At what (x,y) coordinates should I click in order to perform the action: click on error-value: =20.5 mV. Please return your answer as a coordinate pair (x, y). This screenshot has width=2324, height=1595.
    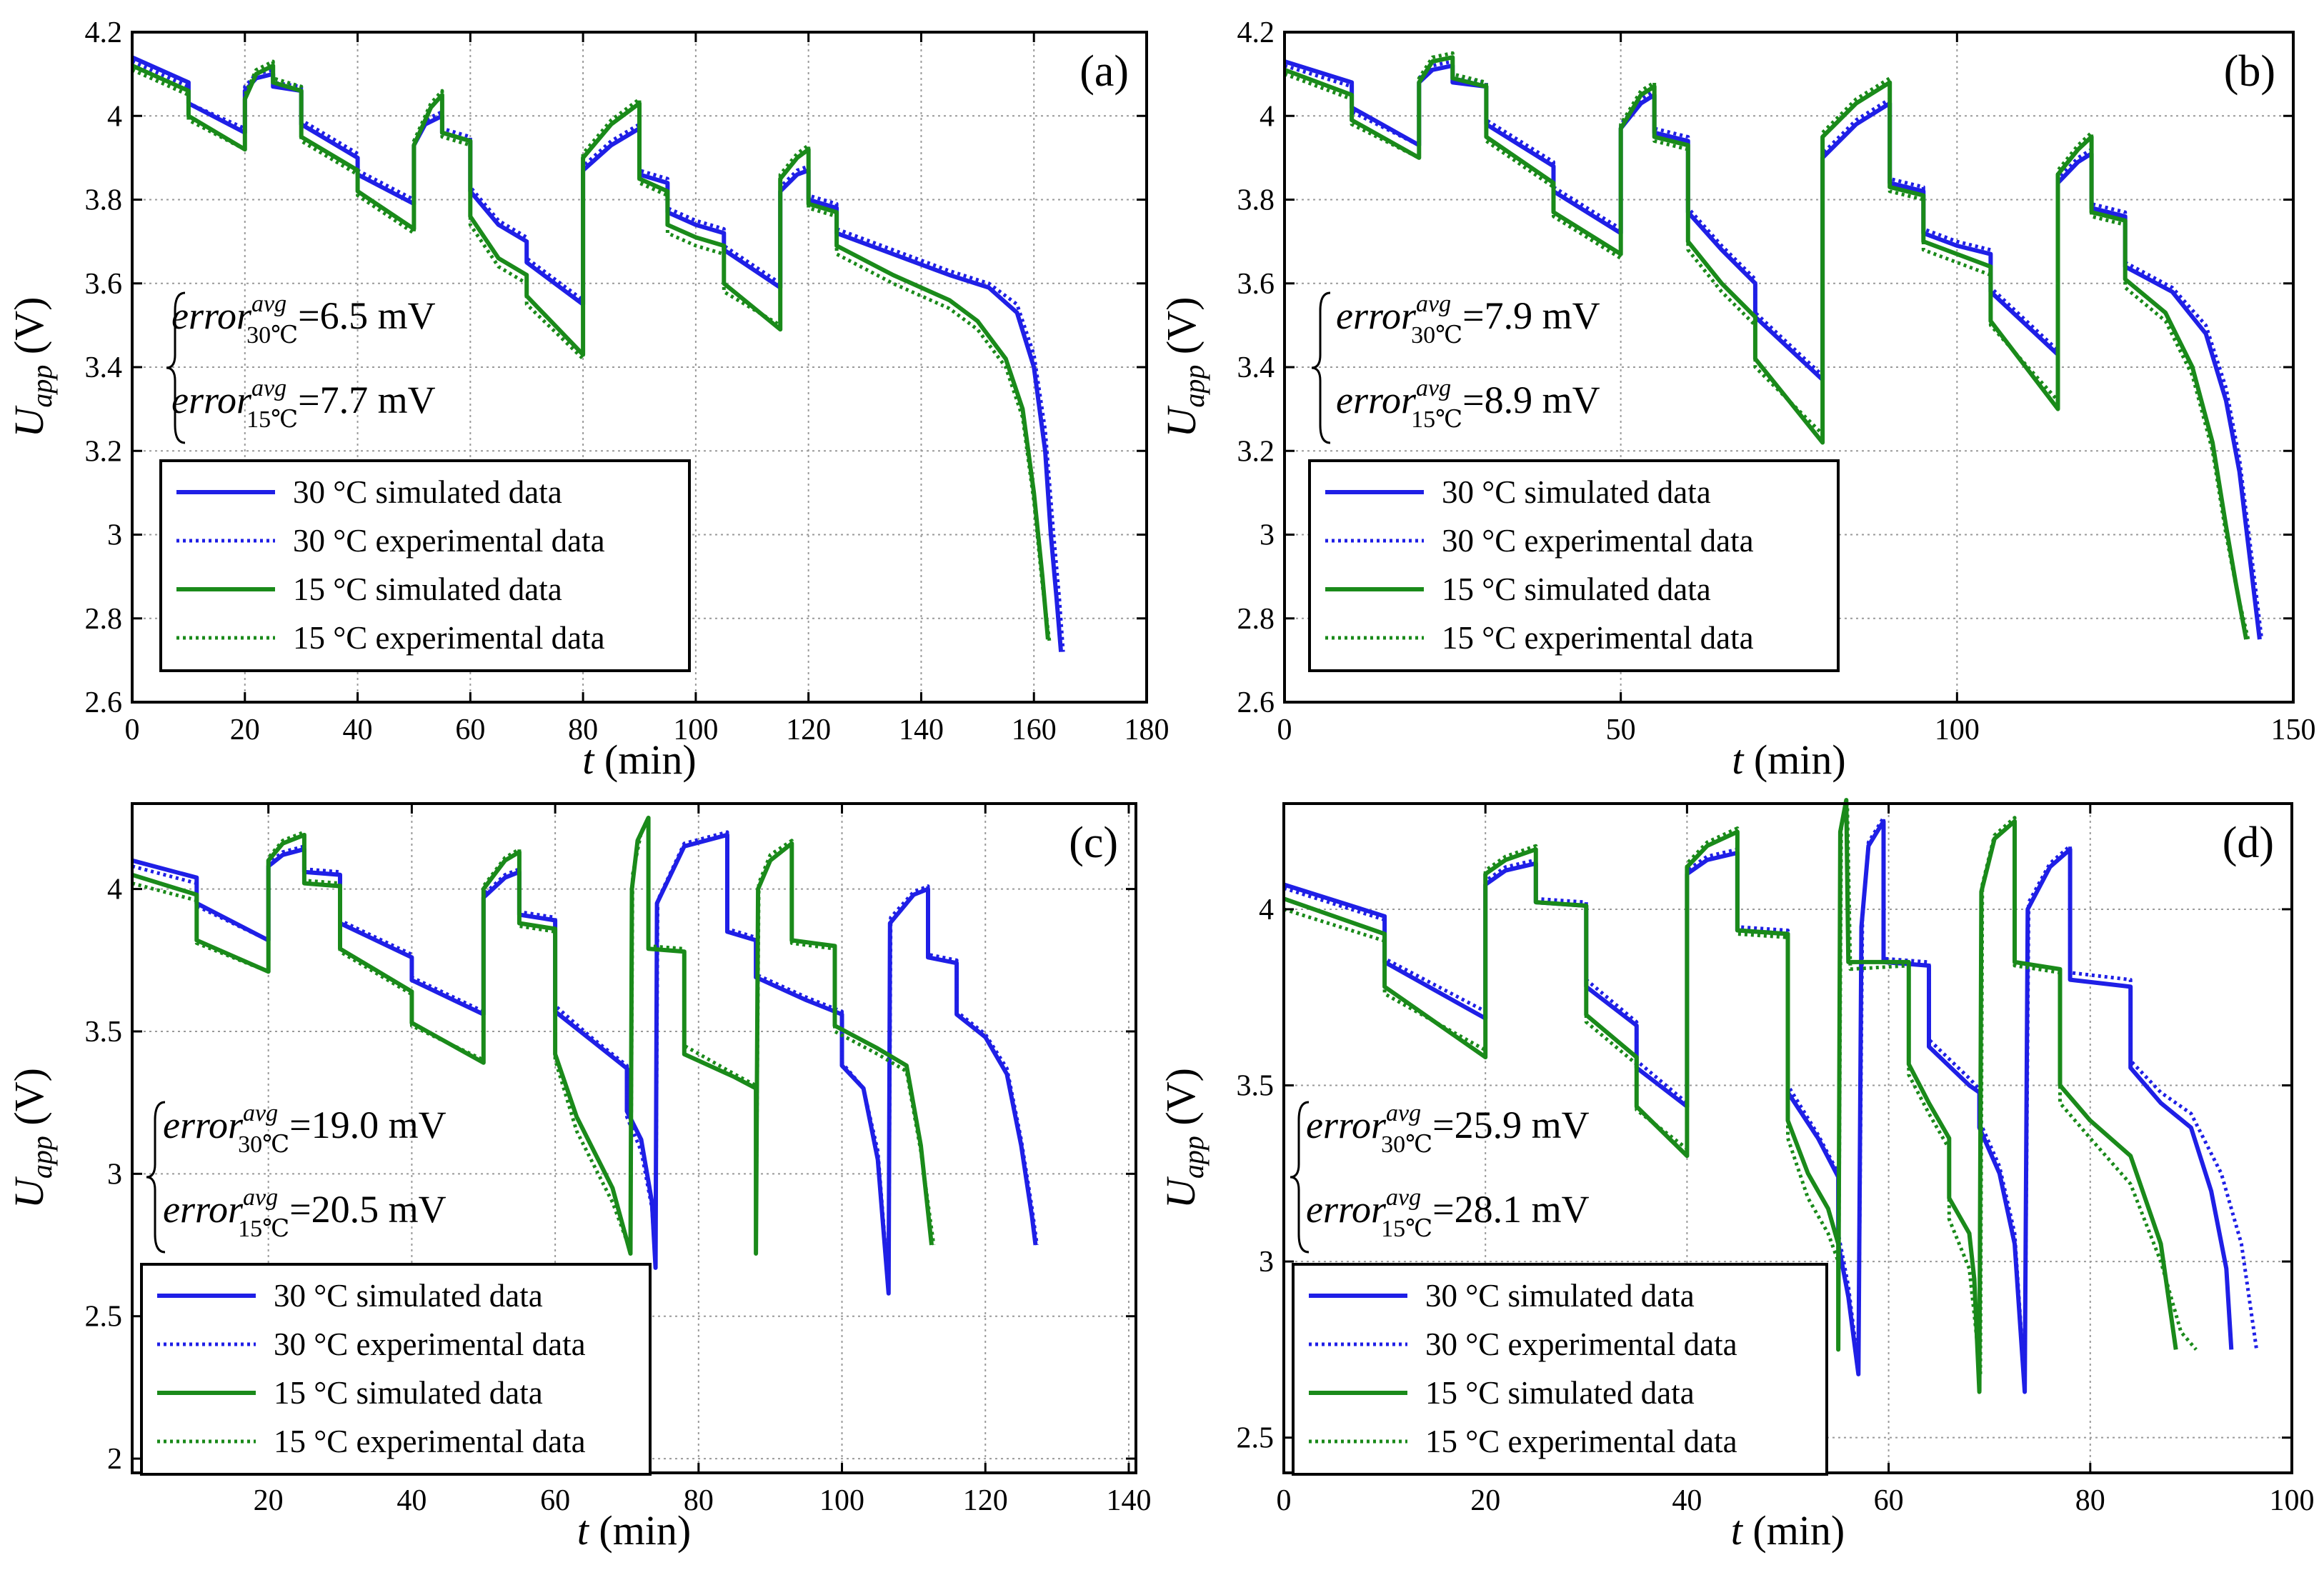
    Looking at the image, I should click on (367, 1209).